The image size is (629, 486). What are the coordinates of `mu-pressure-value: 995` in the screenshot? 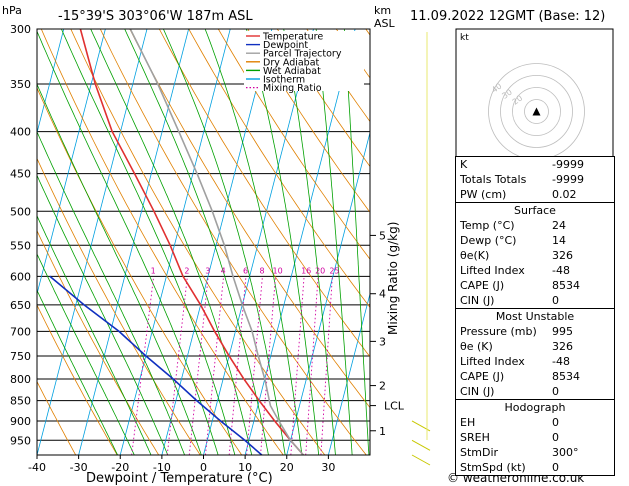 It's located at (562, 331).